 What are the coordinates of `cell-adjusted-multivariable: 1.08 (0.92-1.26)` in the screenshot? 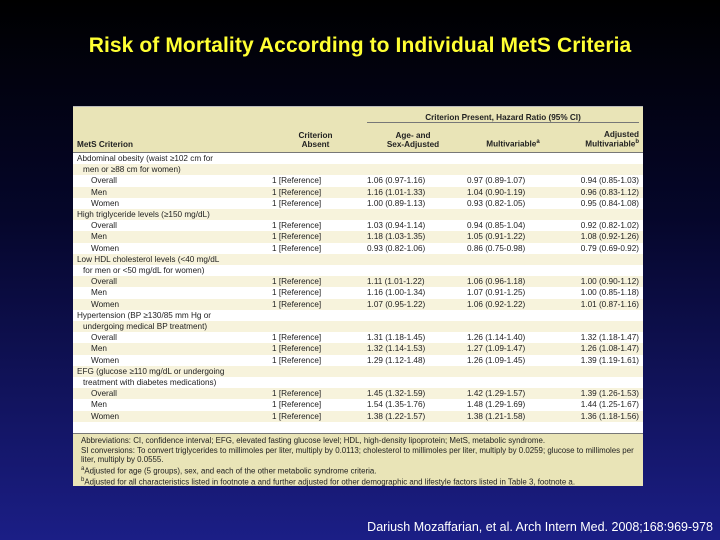 It's located at (603, 237).